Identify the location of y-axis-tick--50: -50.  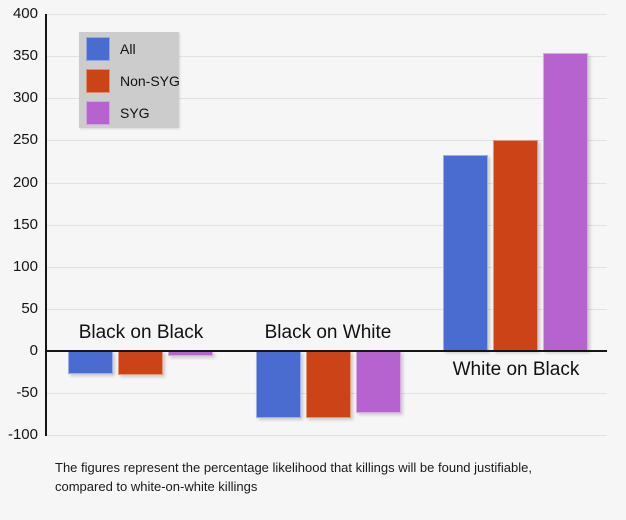
(27, 392).